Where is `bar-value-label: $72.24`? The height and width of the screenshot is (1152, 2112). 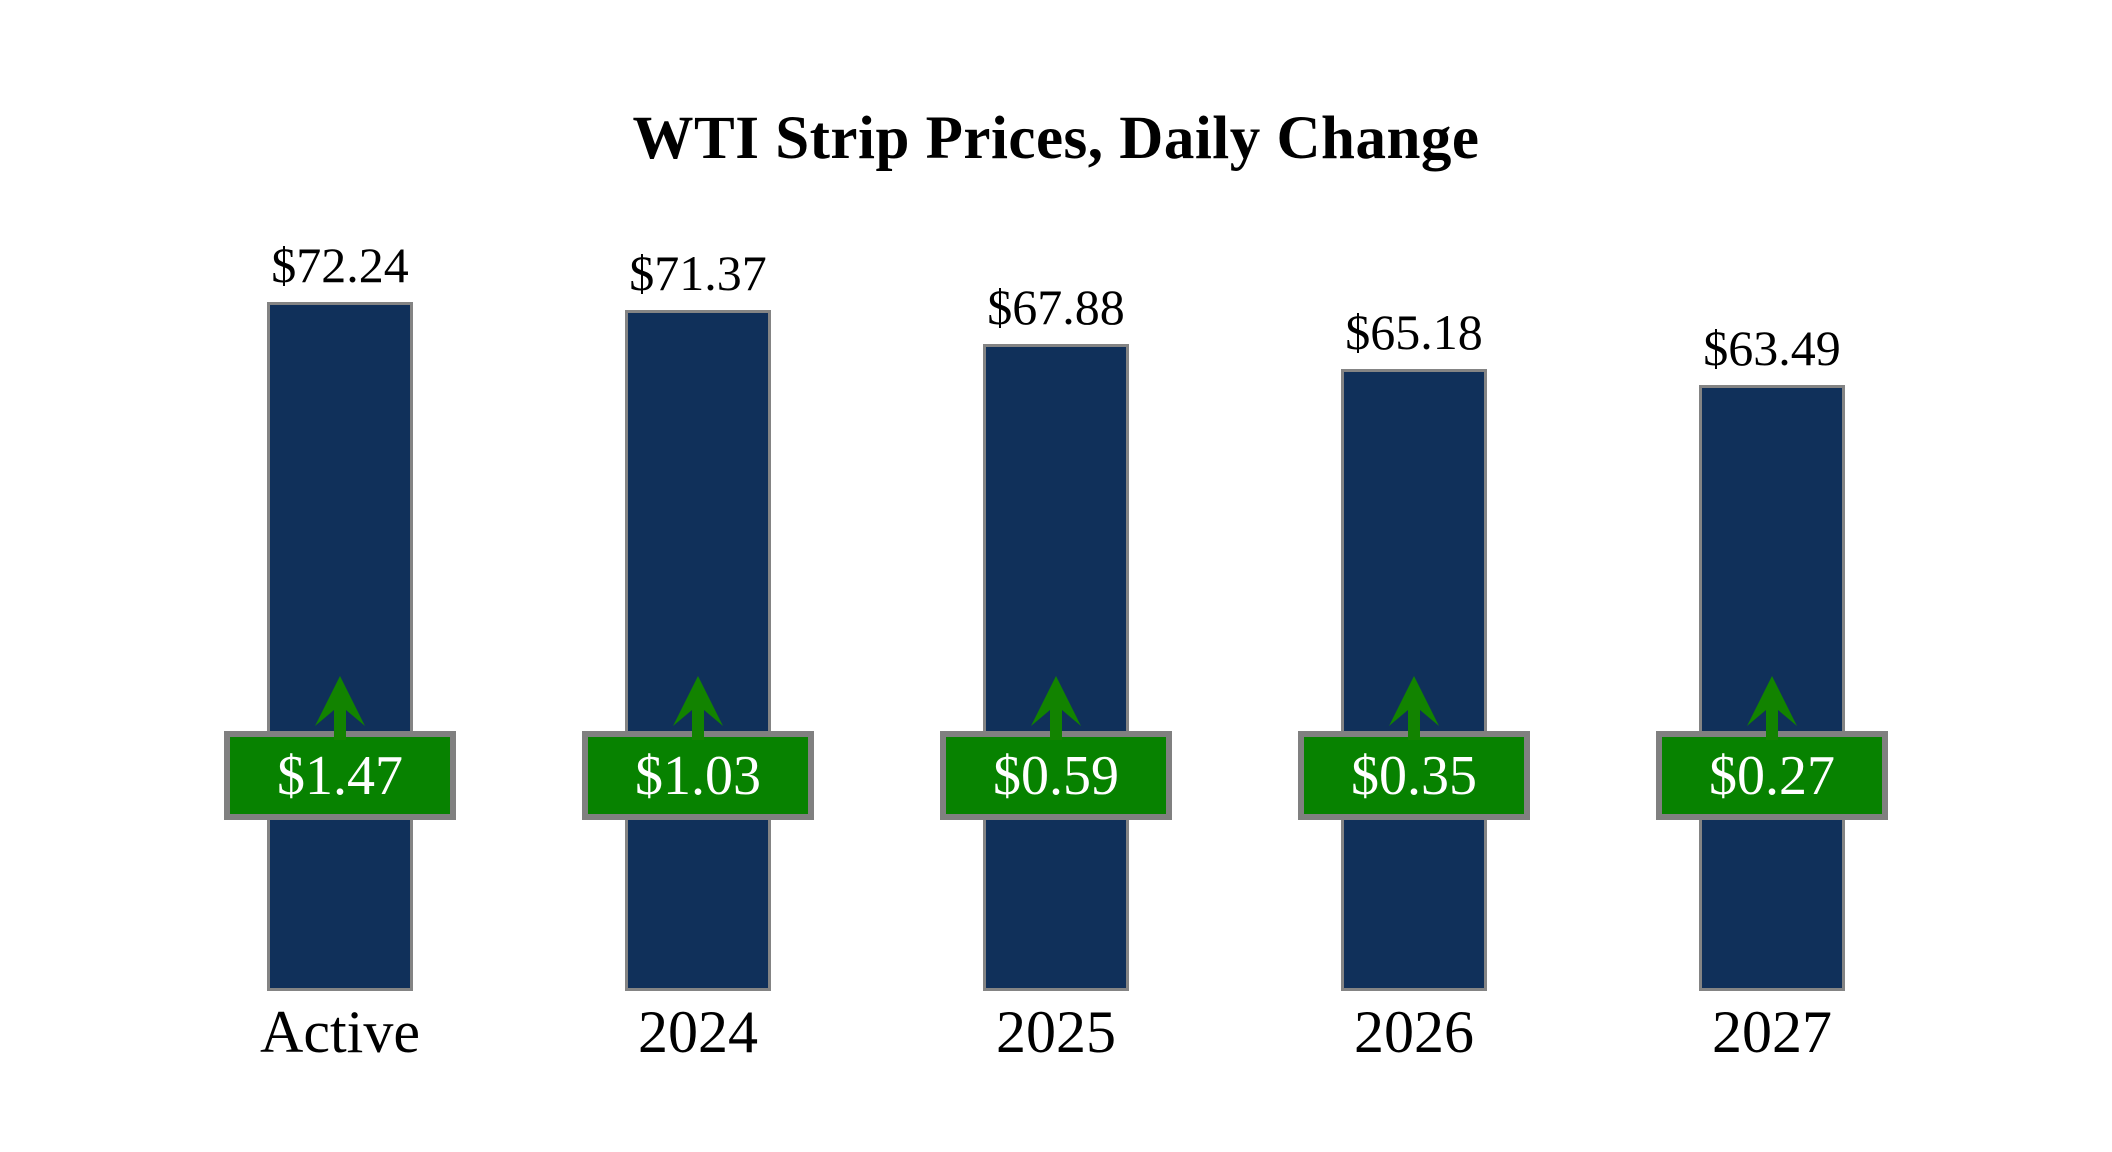 bar-value-label: $72.24 is located at coordinates (340, 265).